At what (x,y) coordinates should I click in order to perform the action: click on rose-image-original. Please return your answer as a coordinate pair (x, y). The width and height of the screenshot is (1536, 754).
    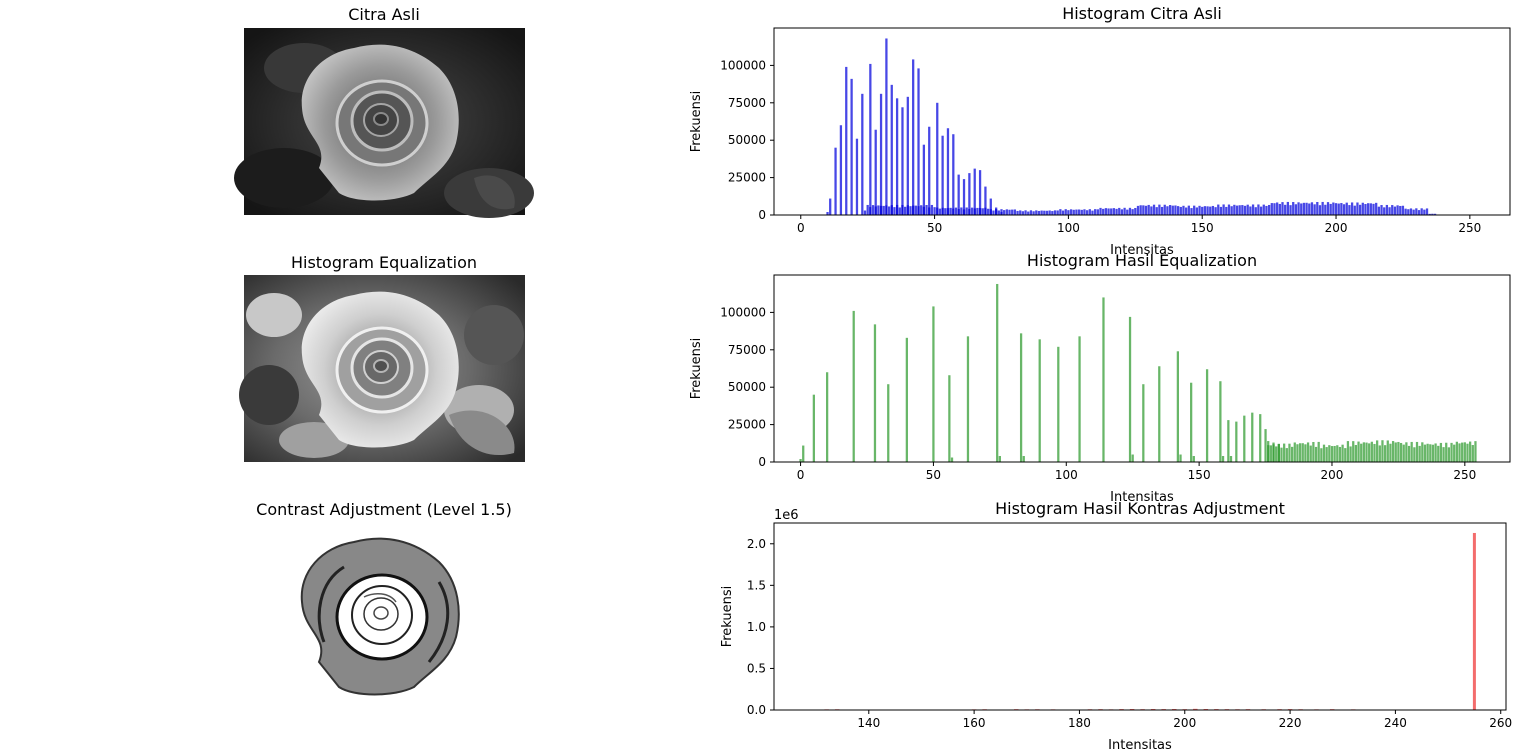
    Looking at the image, I should click on (384, 123).